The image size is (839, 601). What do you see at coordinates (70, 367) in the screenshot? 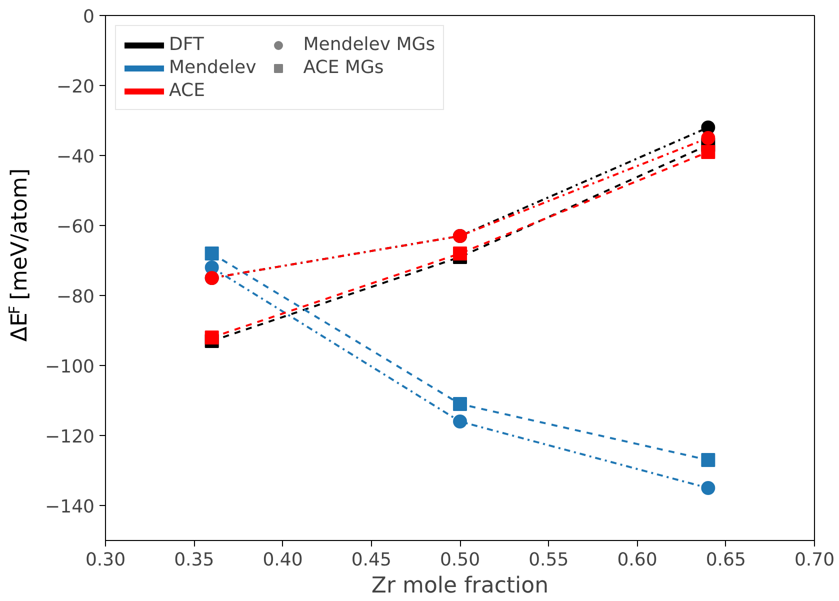
I see `y-tick-label: −100` at bounding box center [70, 367].